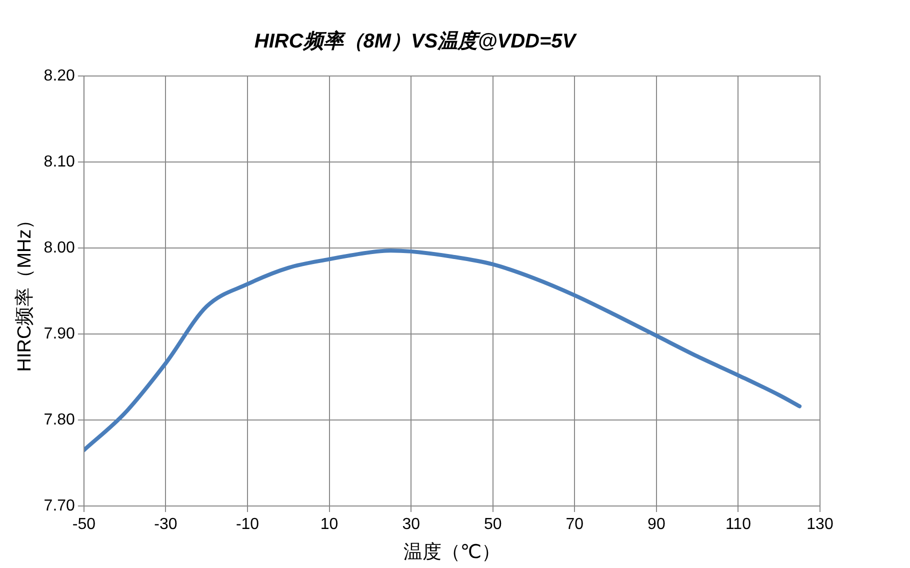 The width and height of the screenshot is (910, 568). What do you see at coordinates (60, 333) in the screenshot?
I see `y-tick-label: 7.90` at bounding box center [60, 333].